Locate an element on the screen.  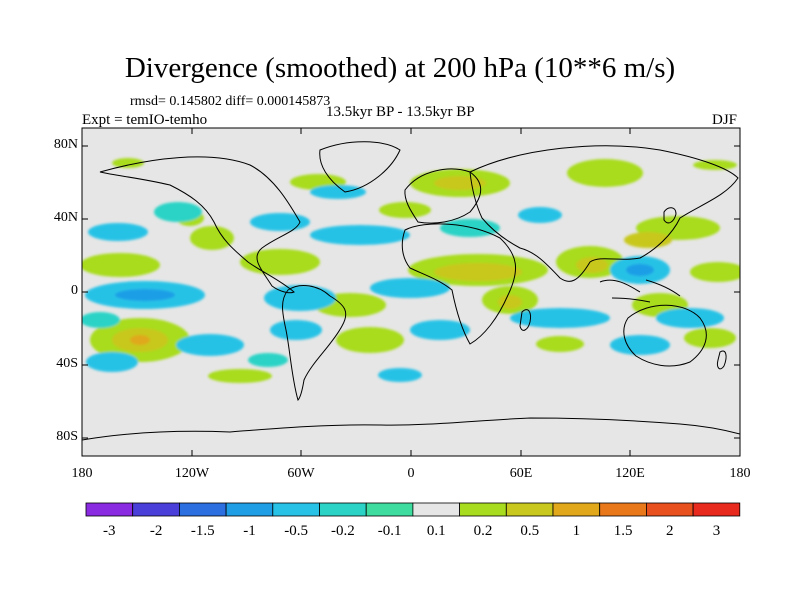
colorbar-label: -1.5 is located at coordinates (202, 531).